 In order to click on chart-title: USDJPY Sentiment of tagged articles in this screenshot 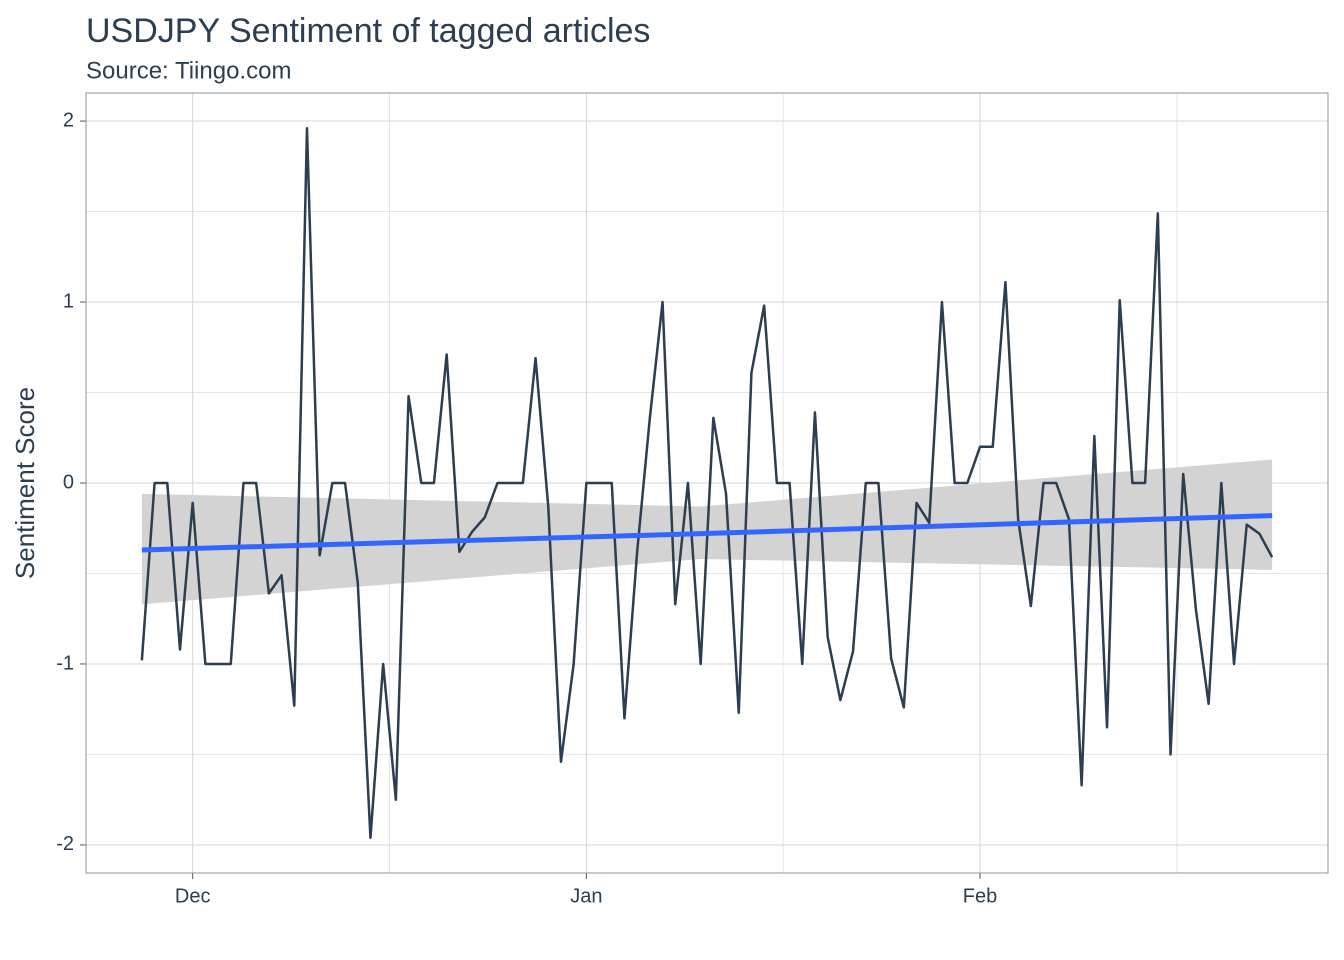, I will do `click(368, 31)`.